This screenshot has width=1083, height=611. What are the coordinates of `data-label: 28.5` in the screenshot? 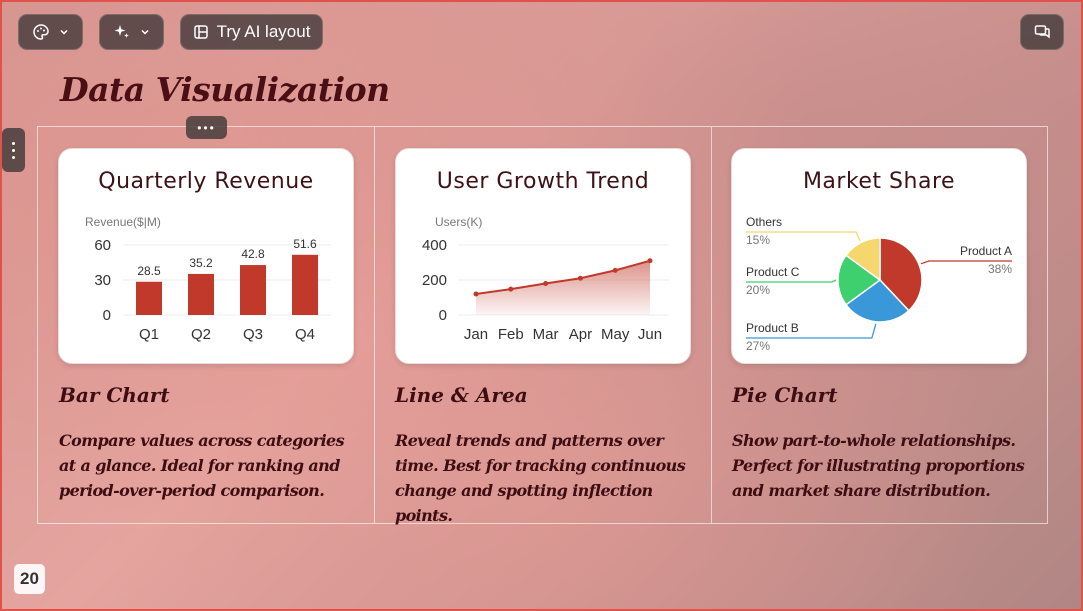 It's located at (149, 271).